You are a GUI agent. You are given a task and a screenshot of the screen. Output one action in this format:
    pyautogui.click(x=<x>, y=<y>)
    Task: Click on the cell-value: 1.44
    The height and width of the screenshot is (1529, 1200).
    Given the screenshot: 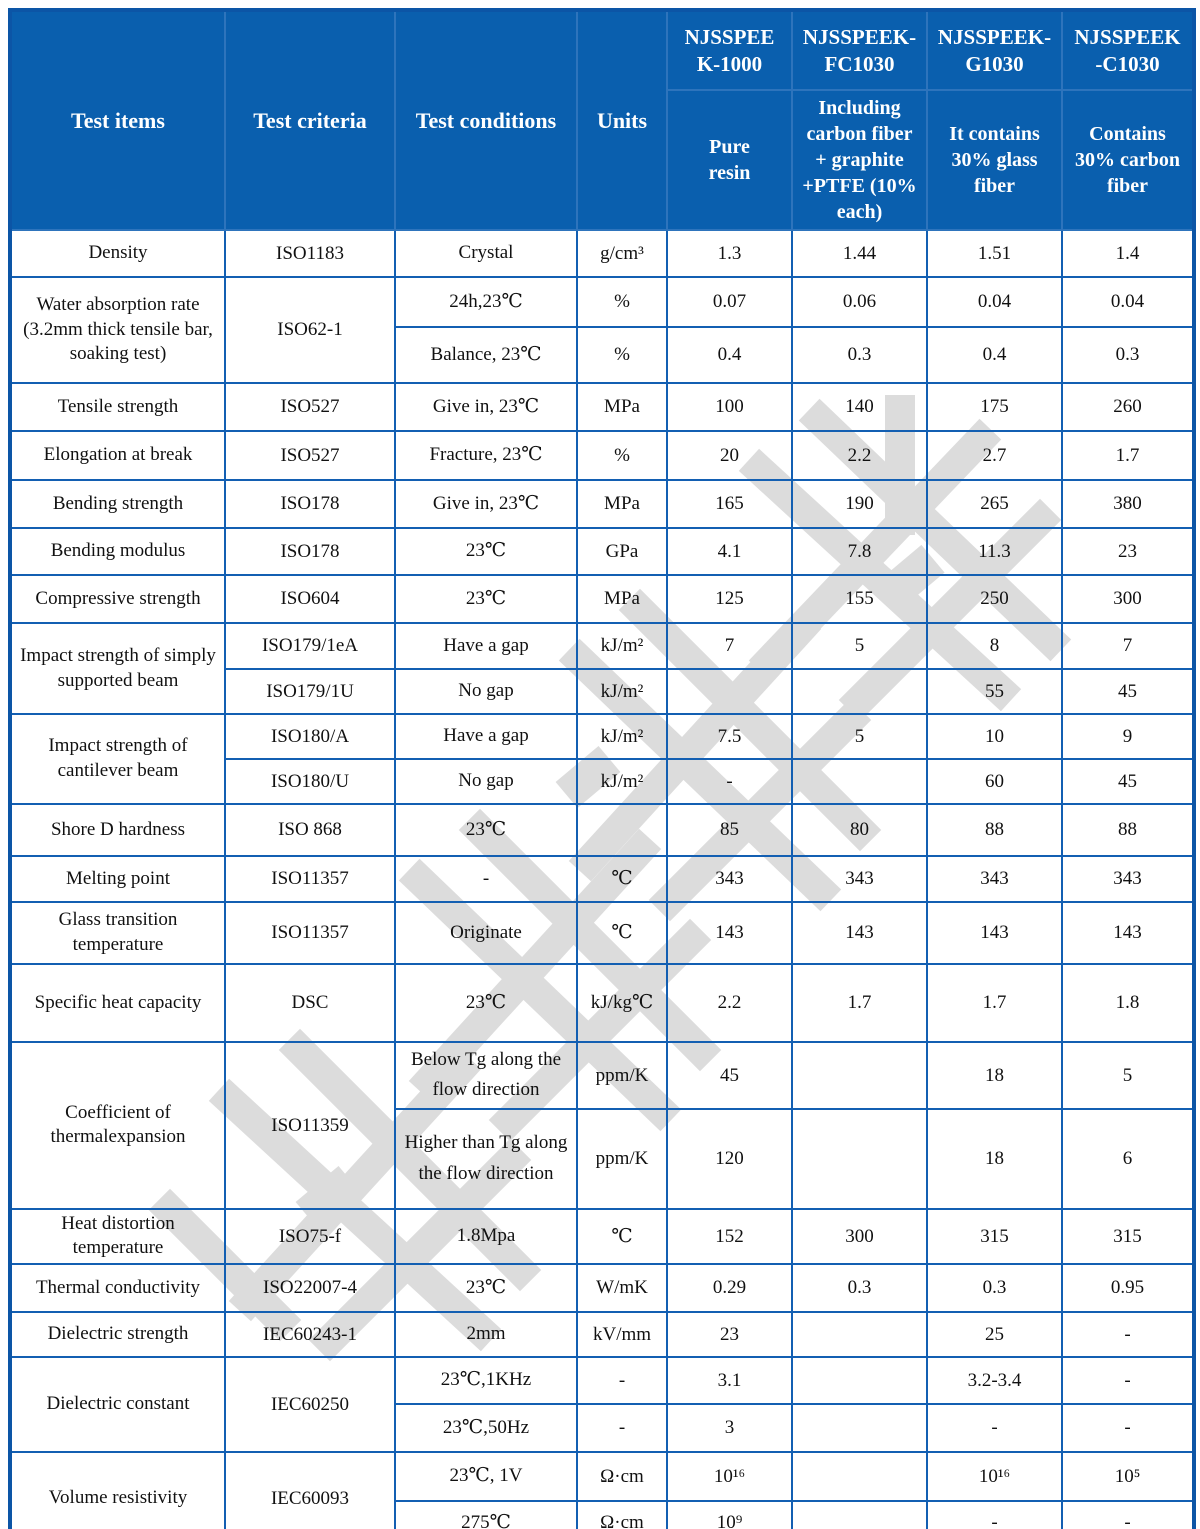 What is the action you would take?
    pyautogui.click(x=859, y=253)
    